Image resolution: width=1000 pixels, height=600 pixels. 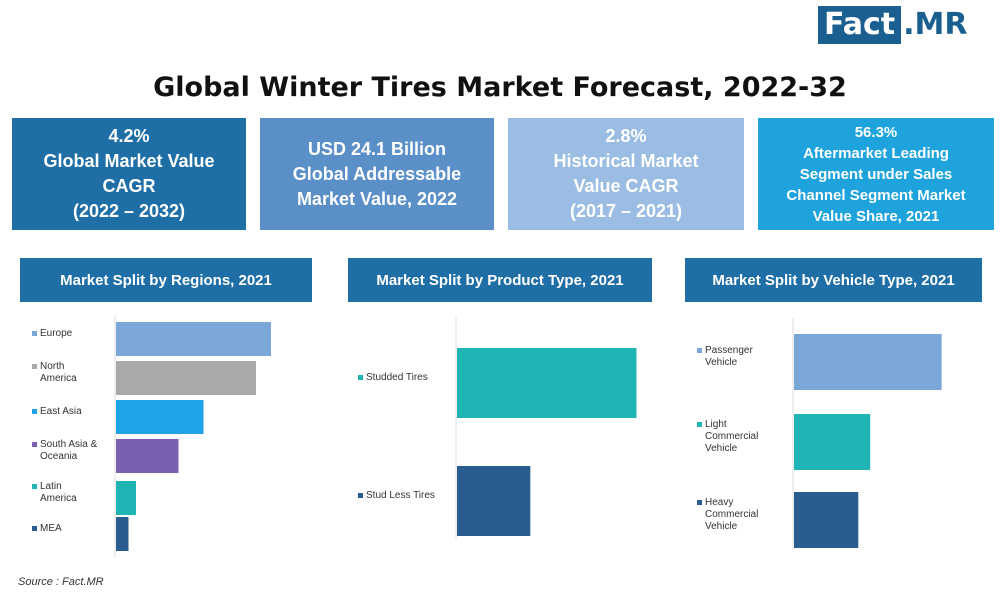 What do you see at coordinates (59, 456) in the screenshot?
I see `category-label: Oceania` at bounding box center [59, 456].